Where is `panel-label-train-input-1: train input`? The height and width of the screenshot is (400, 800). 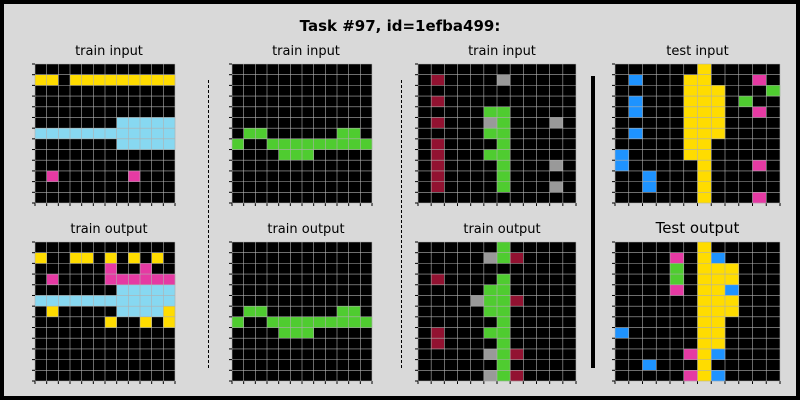
panel-label-train-input-1: train input is located at coordinates (109, 51).